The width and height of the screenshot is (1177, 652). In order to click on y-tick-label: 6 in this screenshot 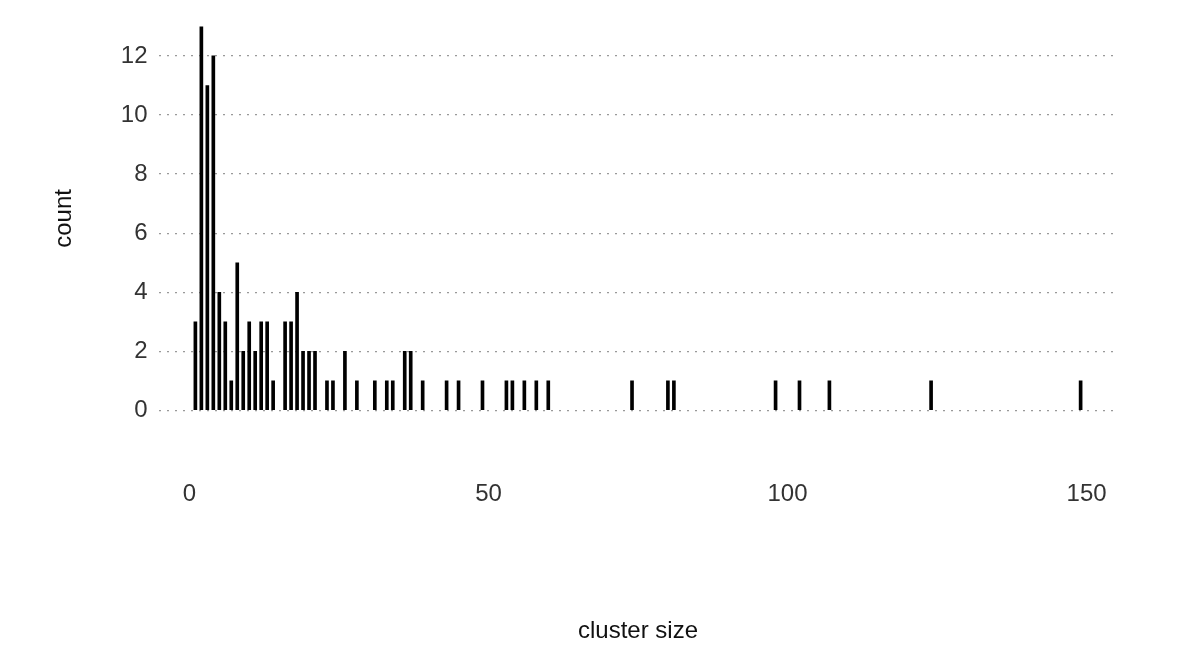, I will do `click(141, 231)`.